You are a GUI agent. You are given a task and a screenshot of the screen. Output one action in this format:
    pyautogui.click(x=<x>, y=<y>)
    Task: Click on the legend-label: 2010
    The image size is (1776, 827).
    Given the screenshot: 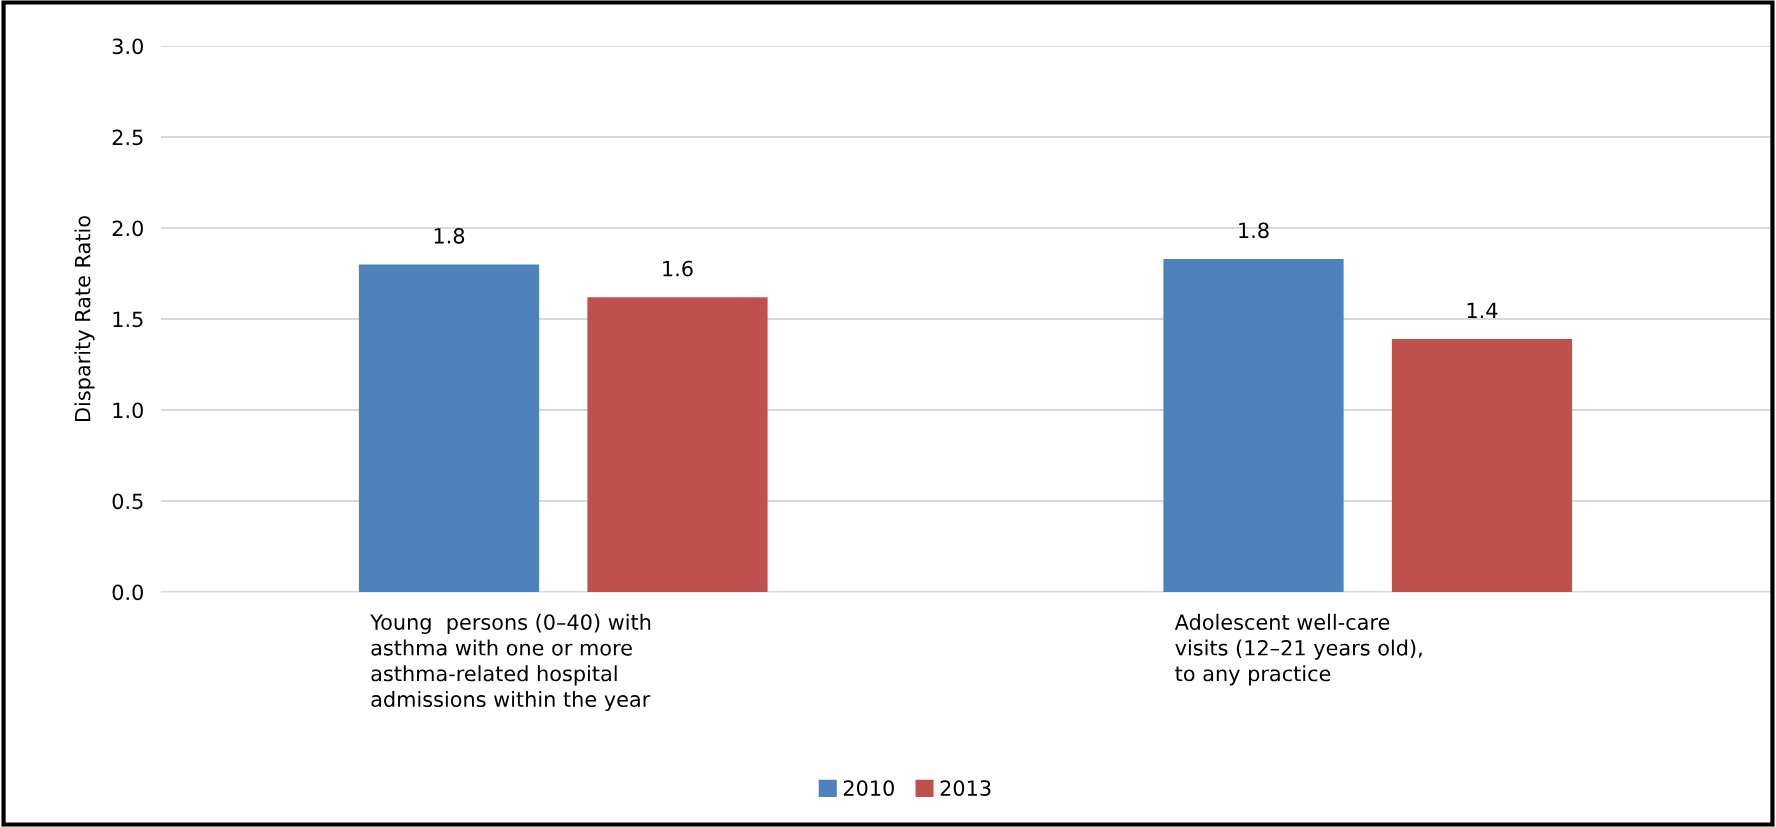 What is the action you would take?
    pyautogui.click(x=868, y=788)
    